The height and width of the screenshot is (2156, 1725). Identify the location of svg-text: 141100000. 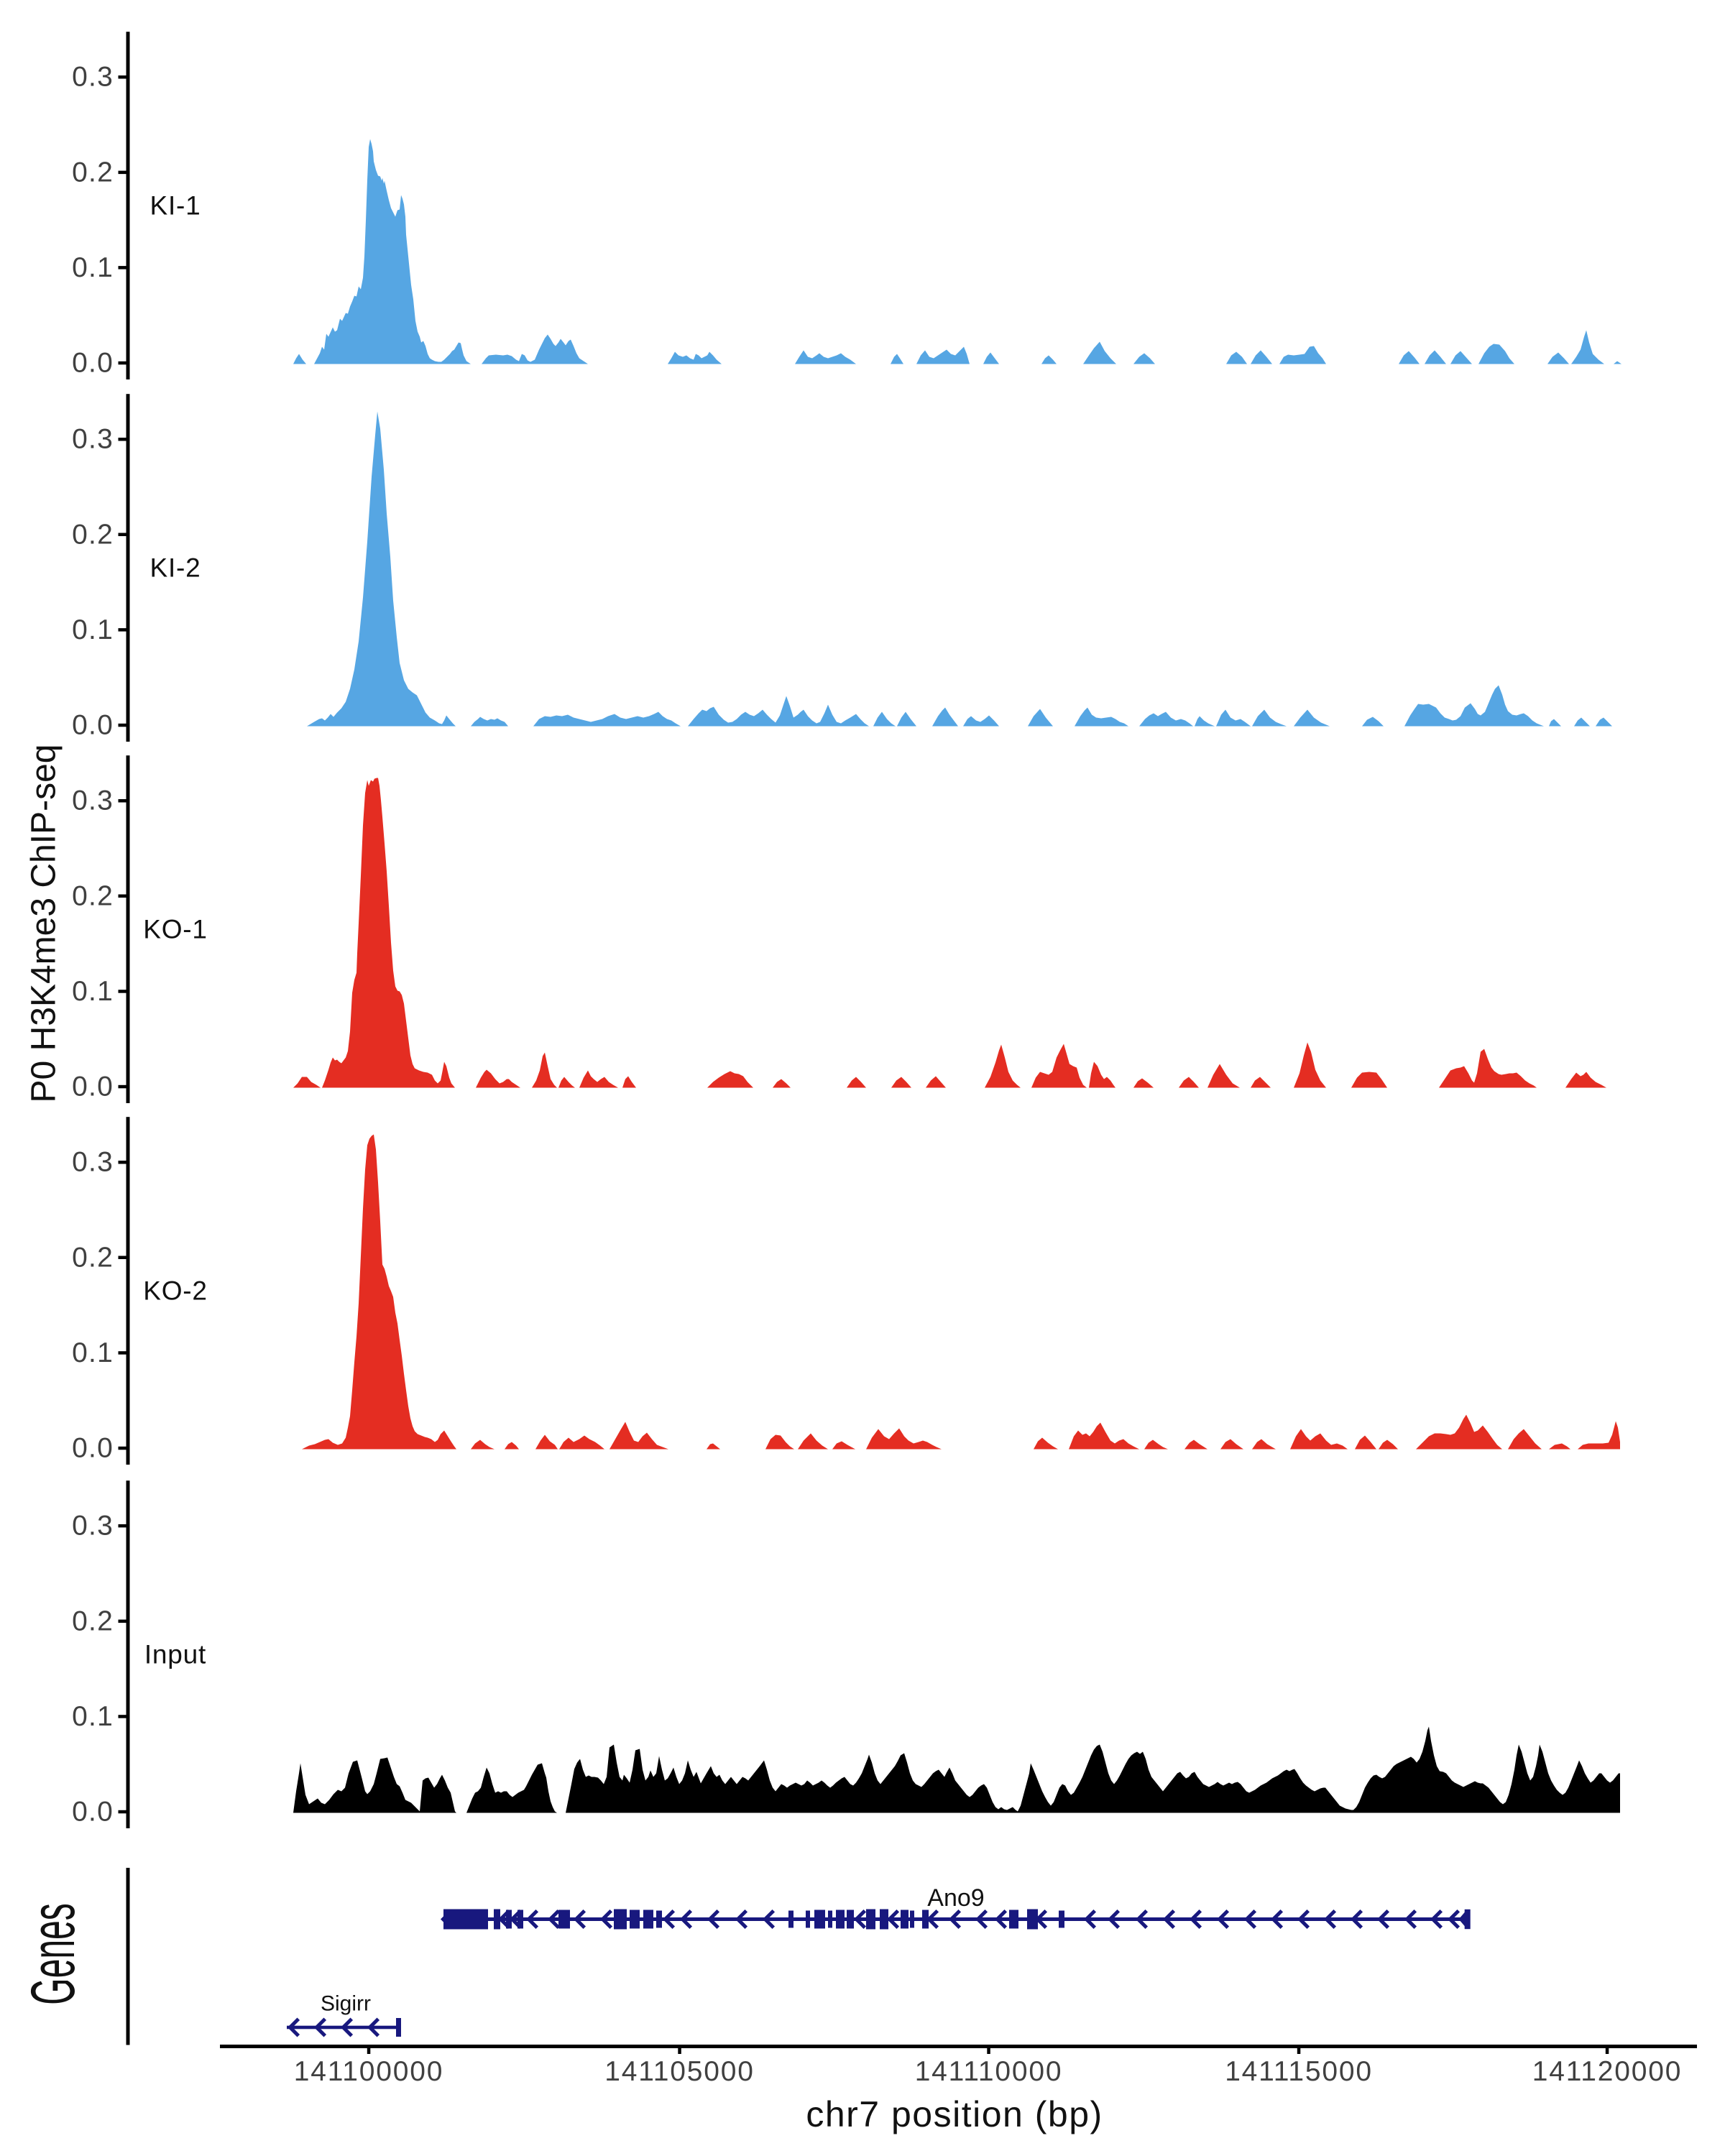
(369, 2071).